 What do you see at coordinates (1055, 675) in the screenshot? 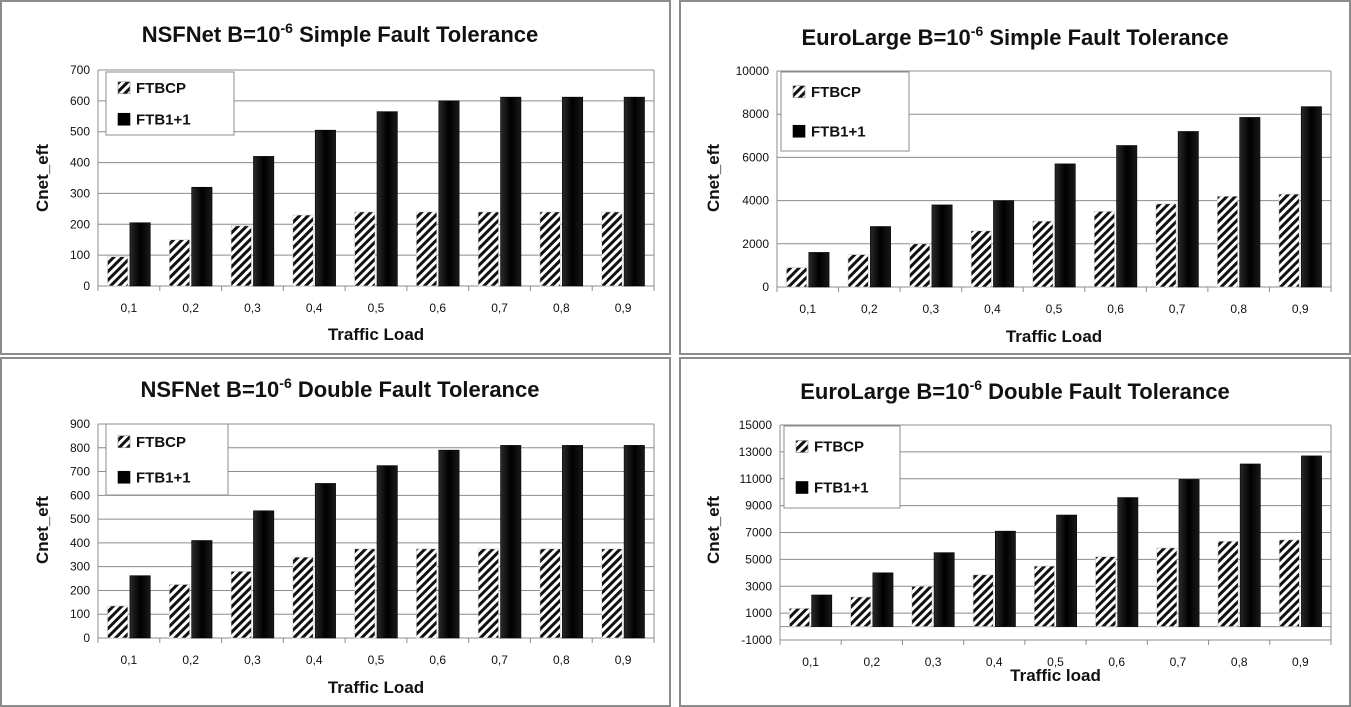
I see `x-axis-label: Traffic load` at bounding box center [1055, 675].